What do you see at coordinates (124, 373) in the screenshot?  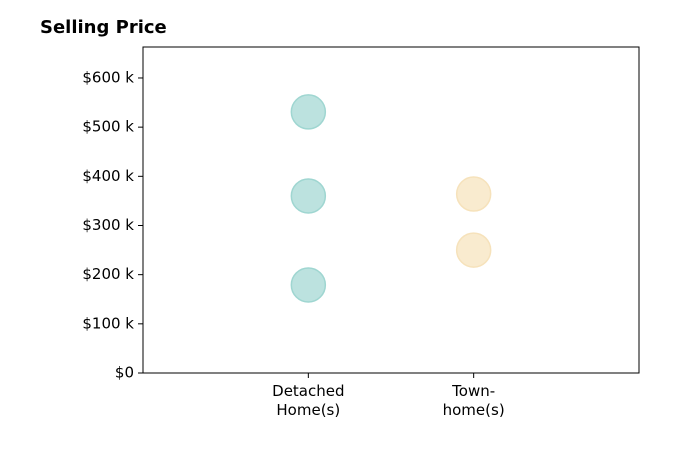 I see `y-tick-label: $0` at bounding box center [124, 373].